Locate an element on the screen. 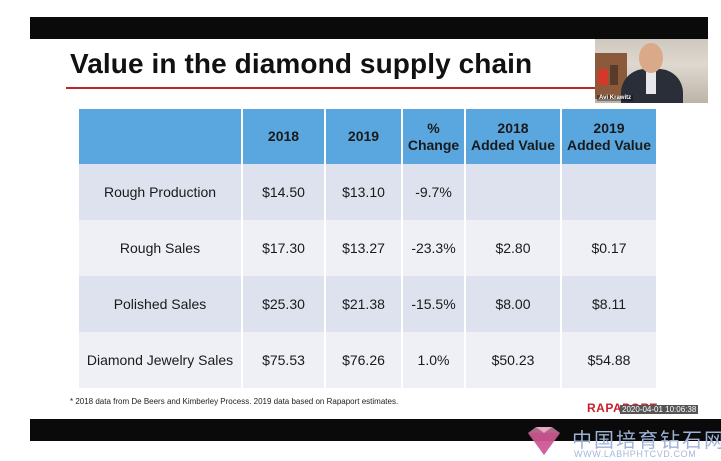 The width and height of the screenshot is (721, 461). table-cell: -15.5% is located at coordinates (433, 304).